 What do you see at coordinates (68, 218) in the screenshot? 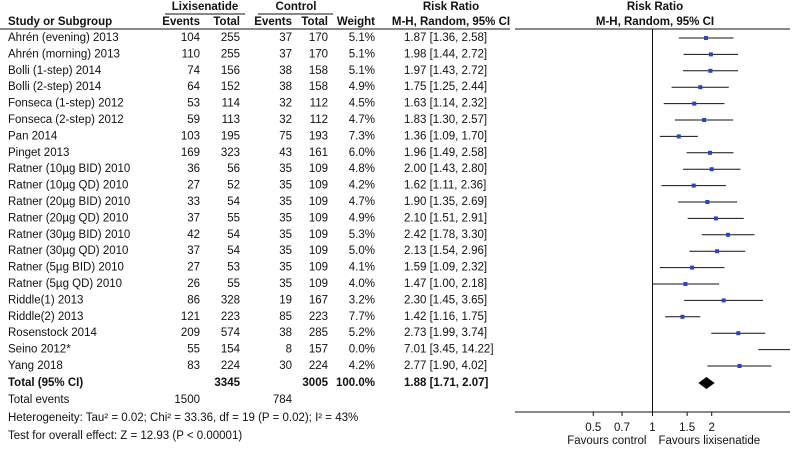
I see `study-name: Ratner (20µg QD) 2010` at bounding box center [68, 218].